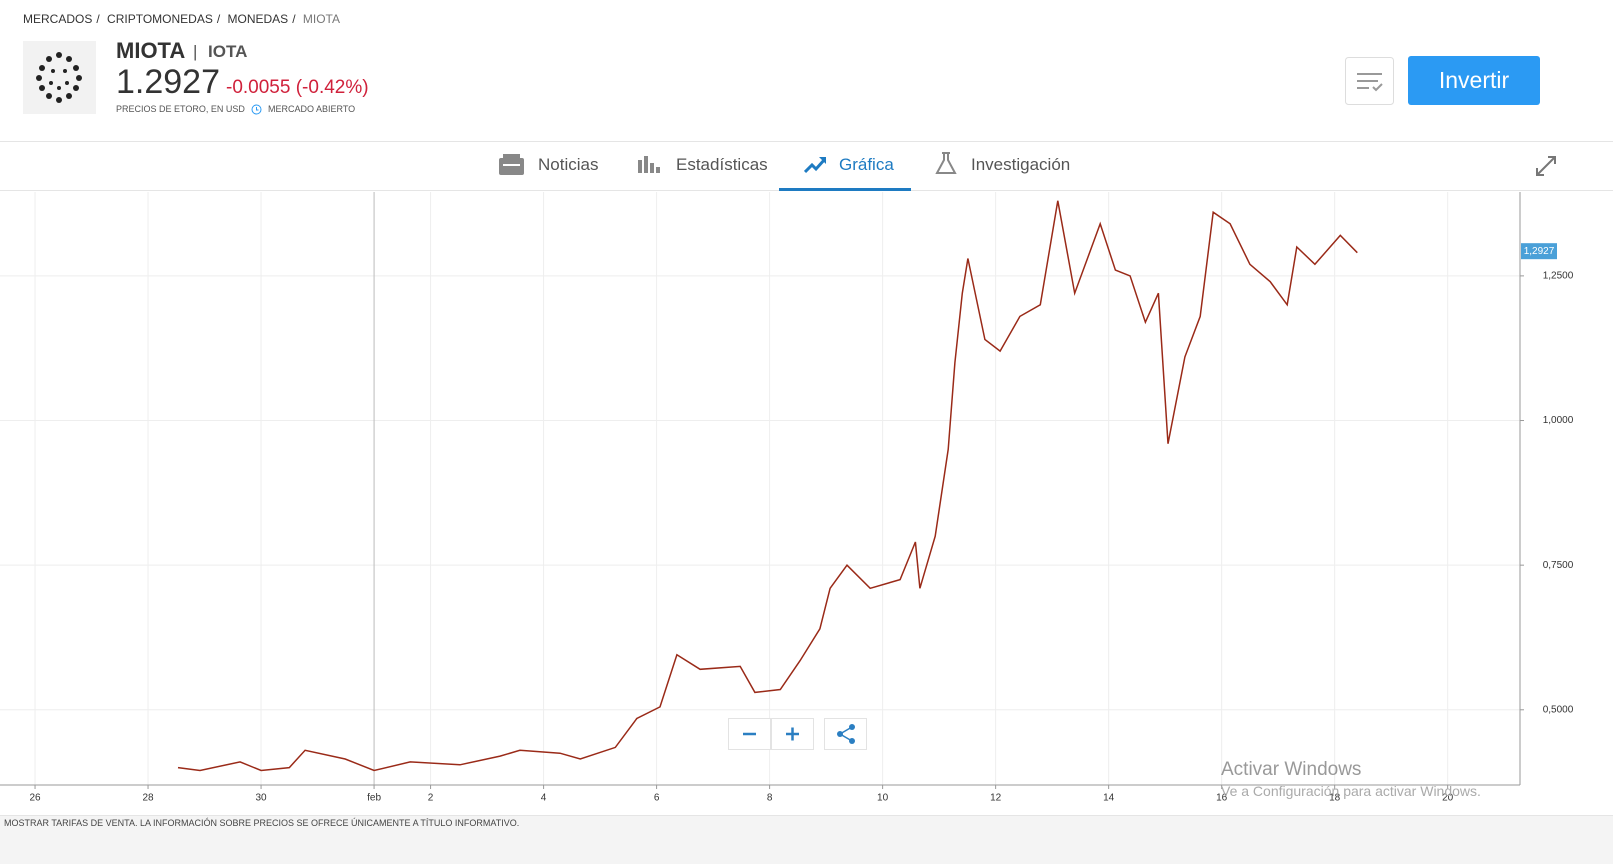 The image size is (1613, 864). What do you see at coordinates (1021, 164) in the screenshot?
I see `tab: Investigación` at bounding box center [1021, 164].